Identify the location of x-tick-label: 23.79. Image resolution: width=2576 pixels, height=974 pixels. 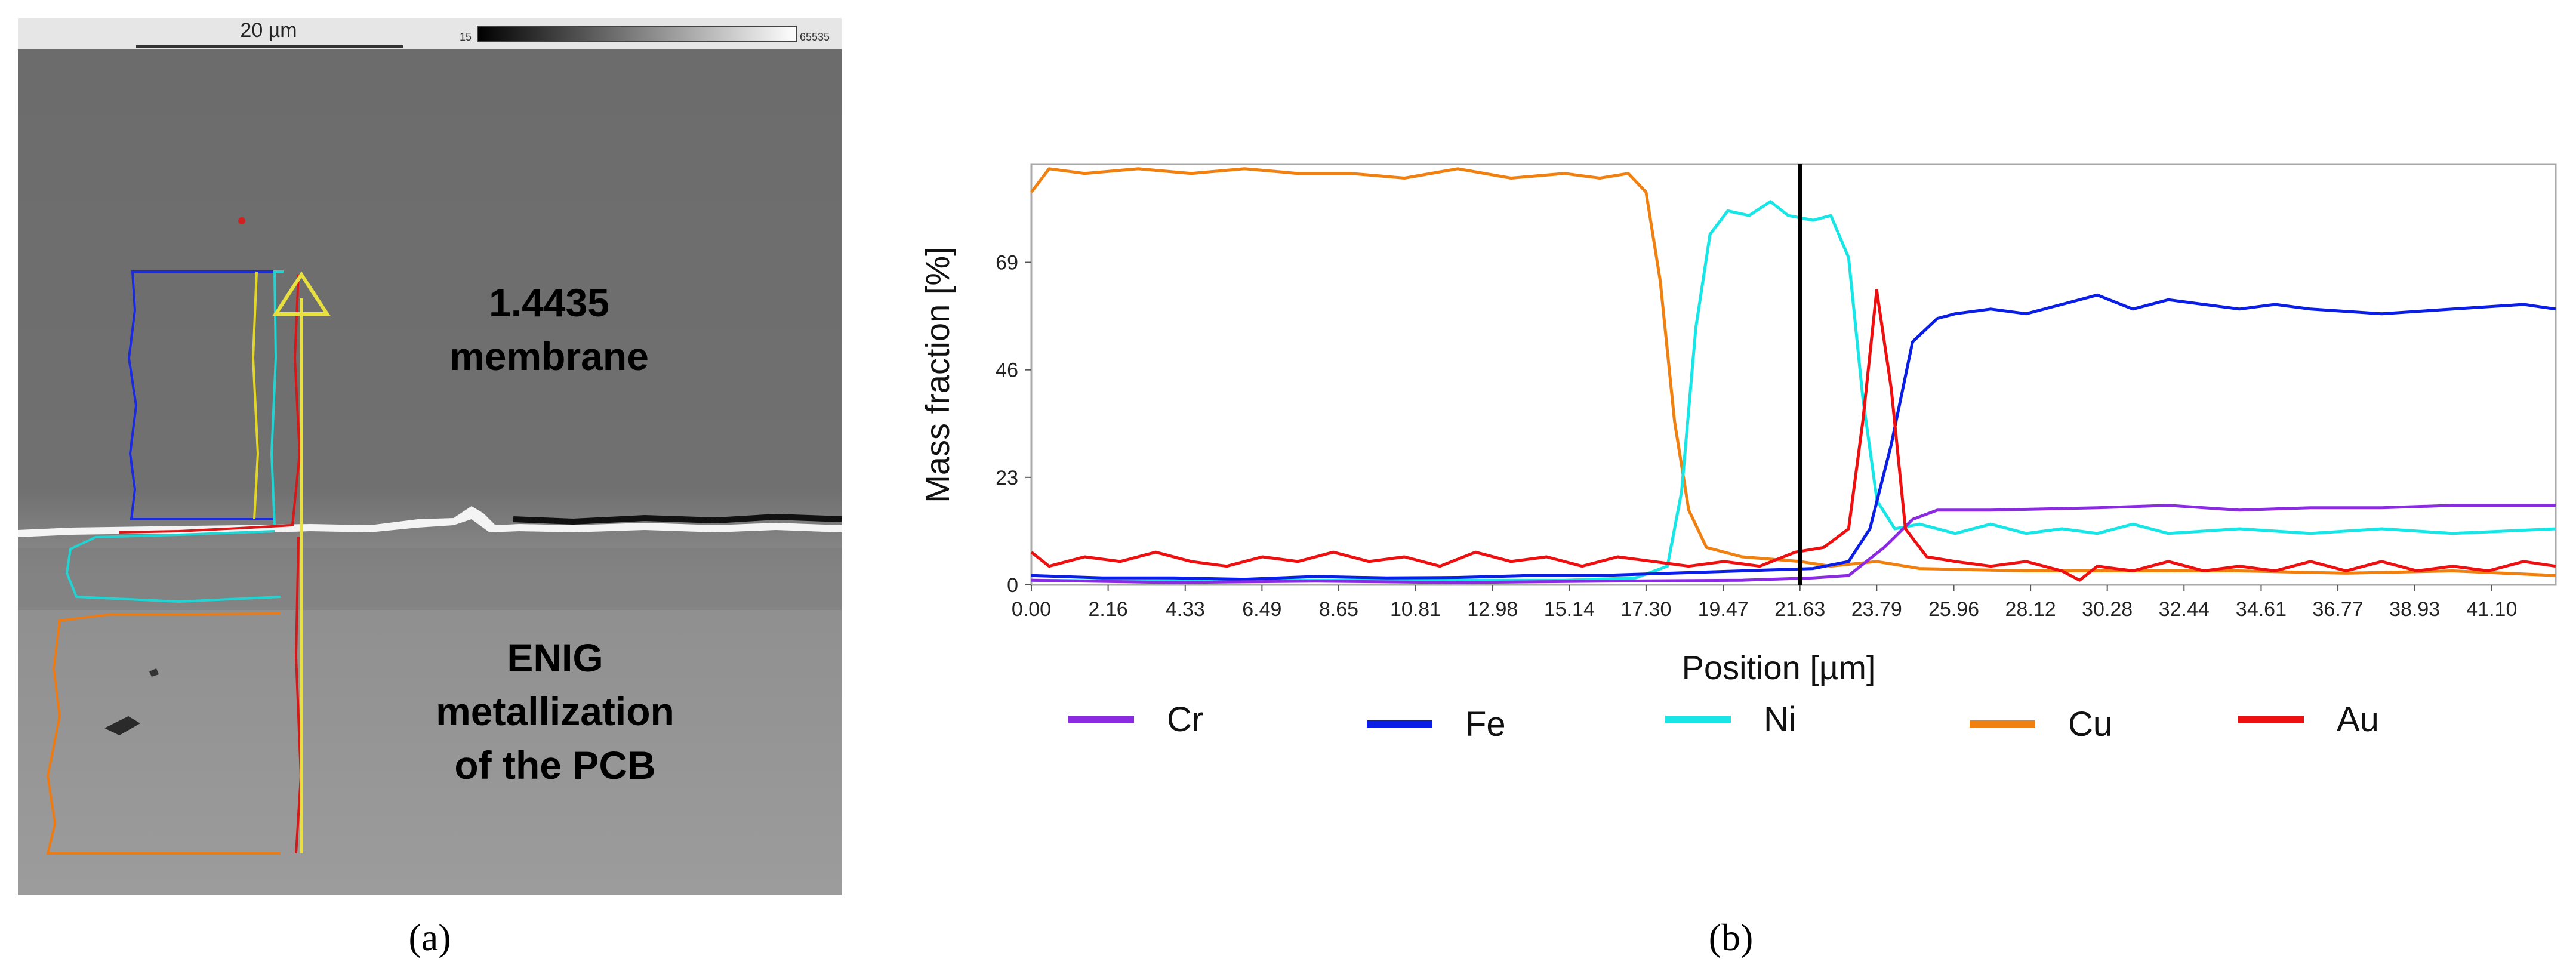
(1876, 609).